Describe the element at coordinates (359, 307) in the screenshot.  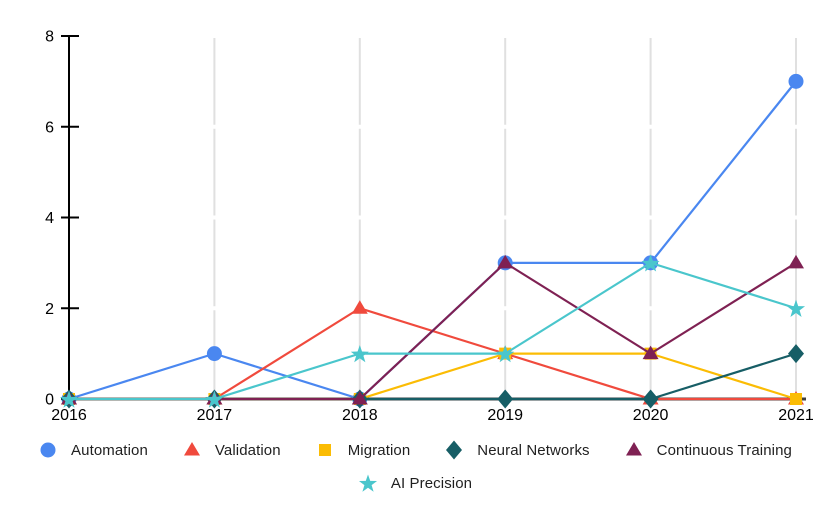
I see `data-point-validation-2018` at that location.